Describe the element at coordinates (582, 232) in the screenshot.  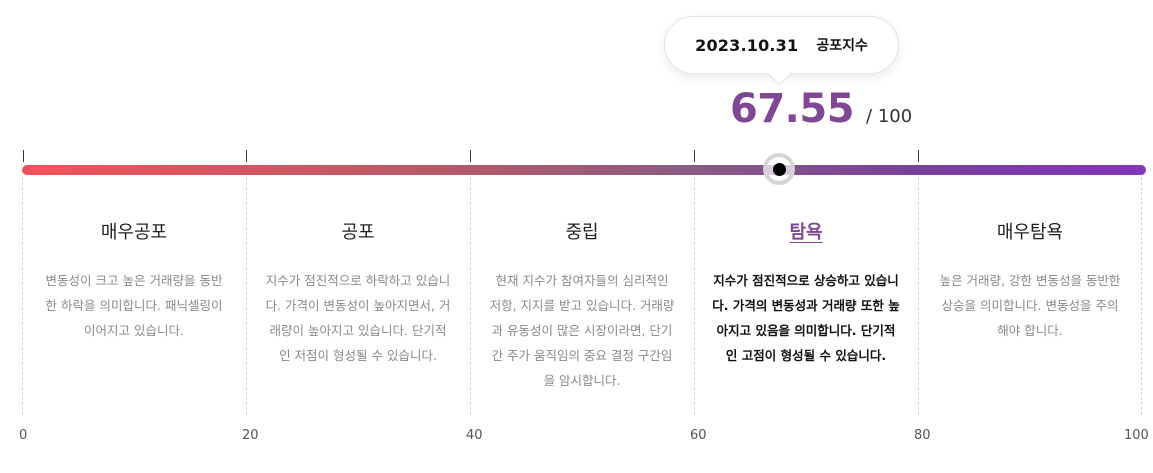
I see `category-title: 중립` at that location.